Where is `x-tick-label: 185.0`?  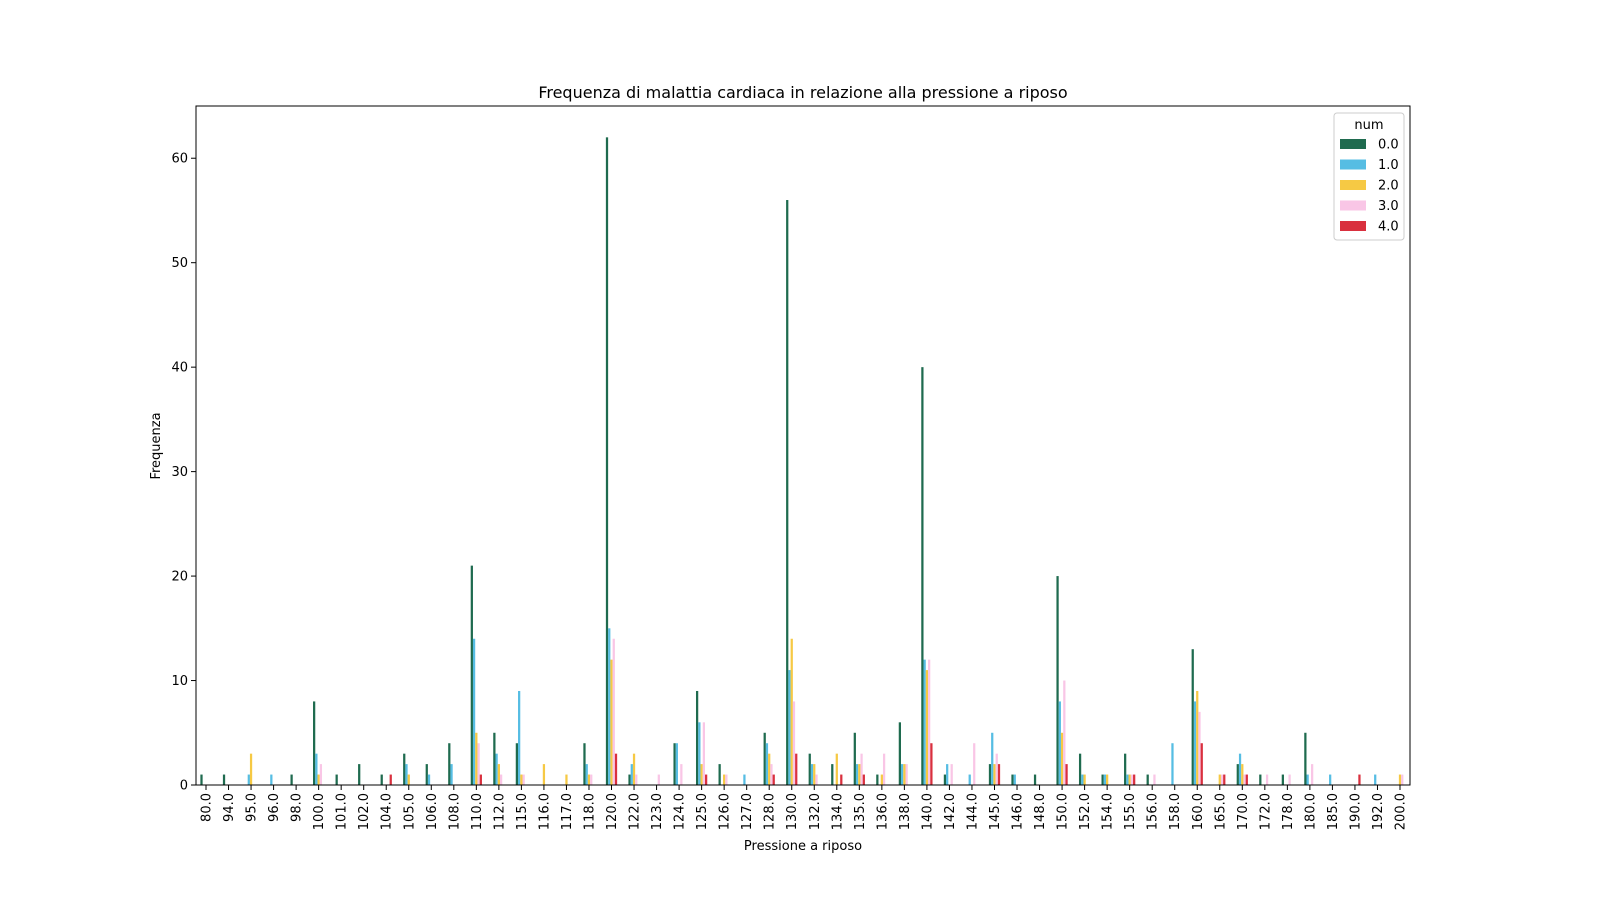 x-tick-label: 185.0 is located at coordinates (1333, 811).